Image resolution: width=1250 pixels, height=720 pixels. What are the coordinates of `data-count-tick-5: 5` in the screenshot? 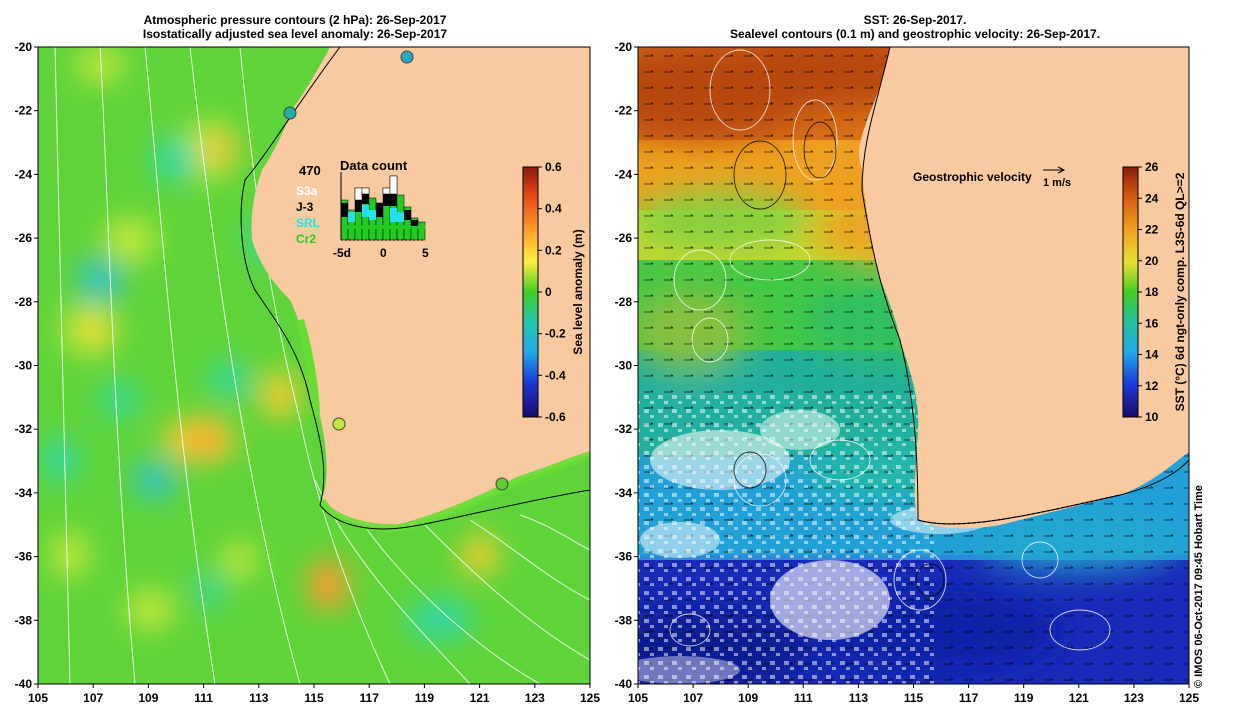 It's located at (425, 253).